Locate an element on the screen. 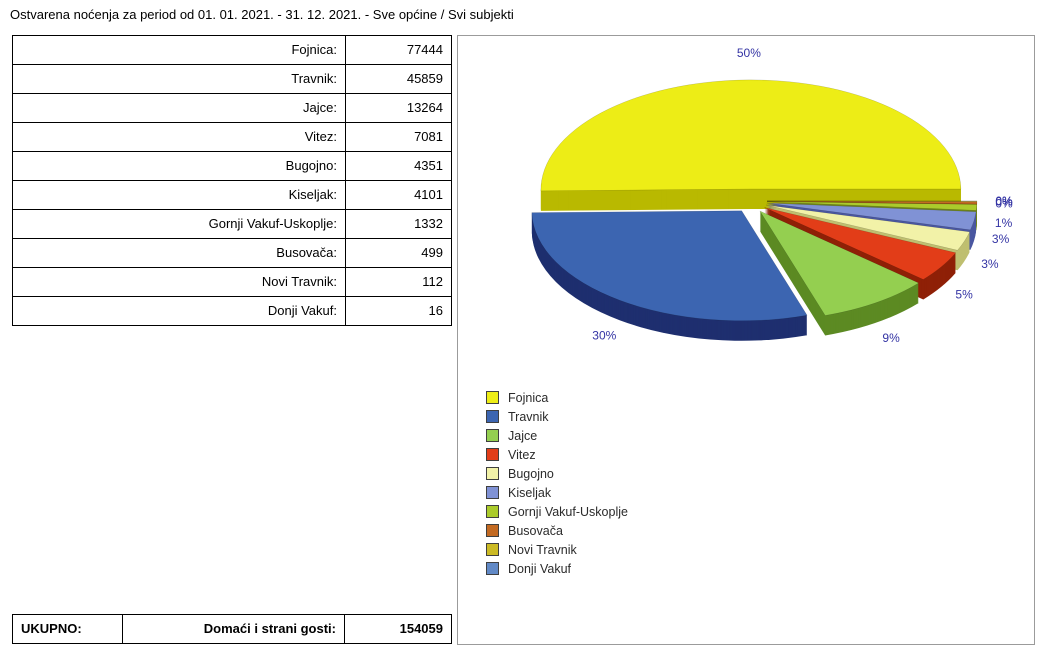 The width and height of the screenshot is (1037, 649). pie-slice-vitez is located at coordinates (860, 243).